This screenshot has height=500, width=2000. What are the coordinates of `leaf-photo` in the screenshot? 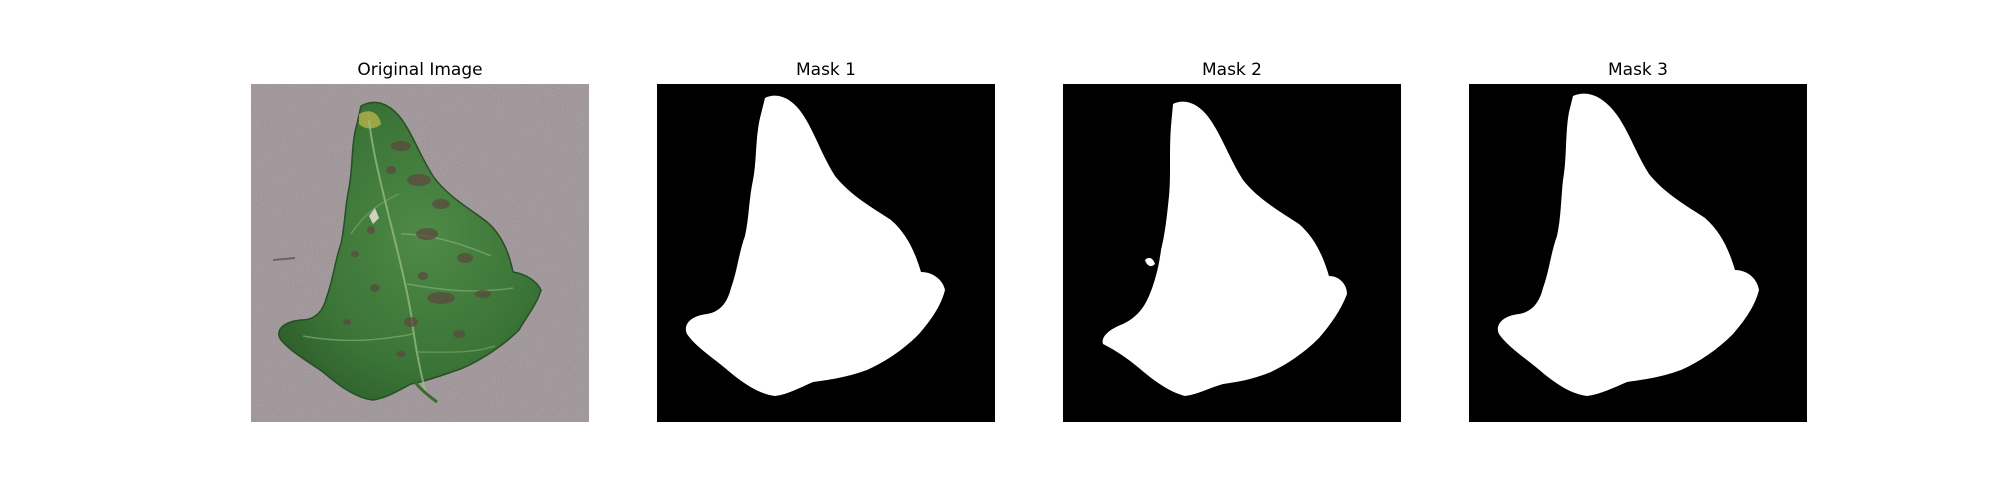 It's located at (420, 253).